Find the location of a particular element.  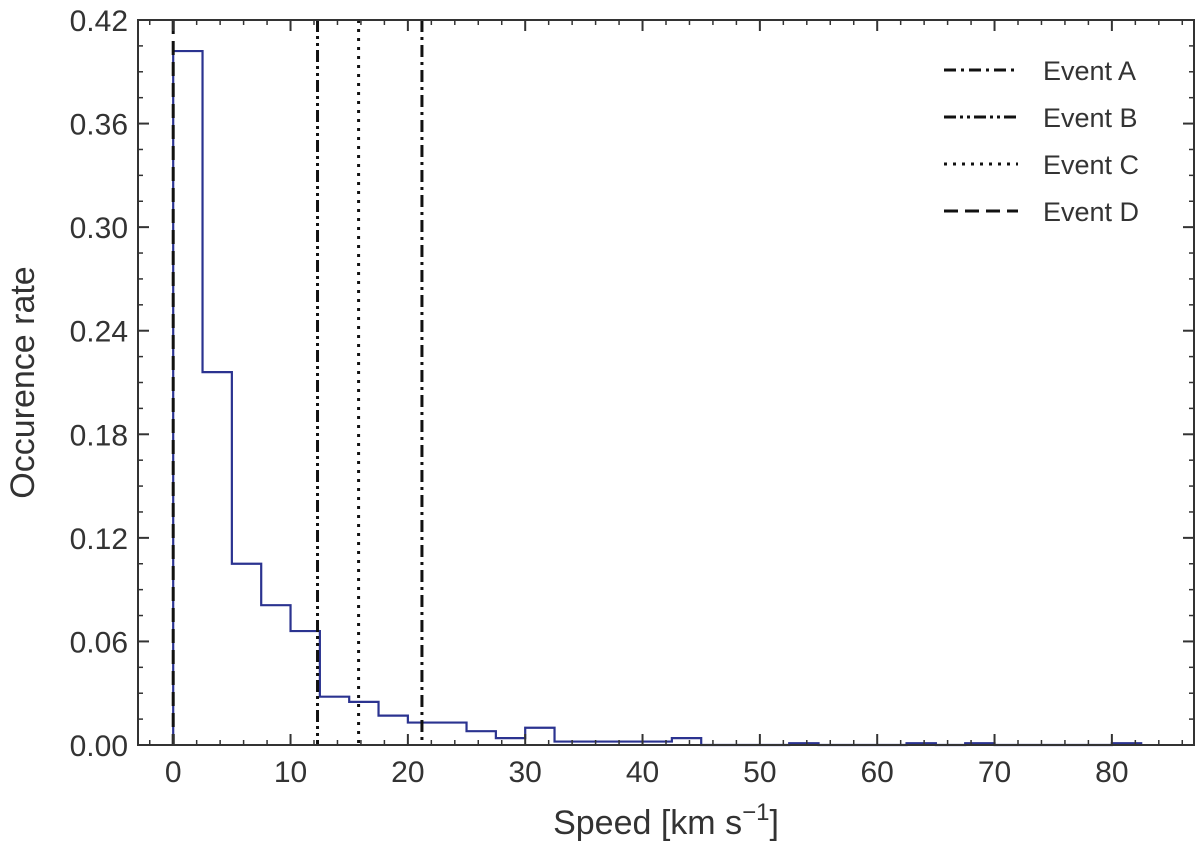

x-tick-label: 20 is located at coordinates (407, 772).